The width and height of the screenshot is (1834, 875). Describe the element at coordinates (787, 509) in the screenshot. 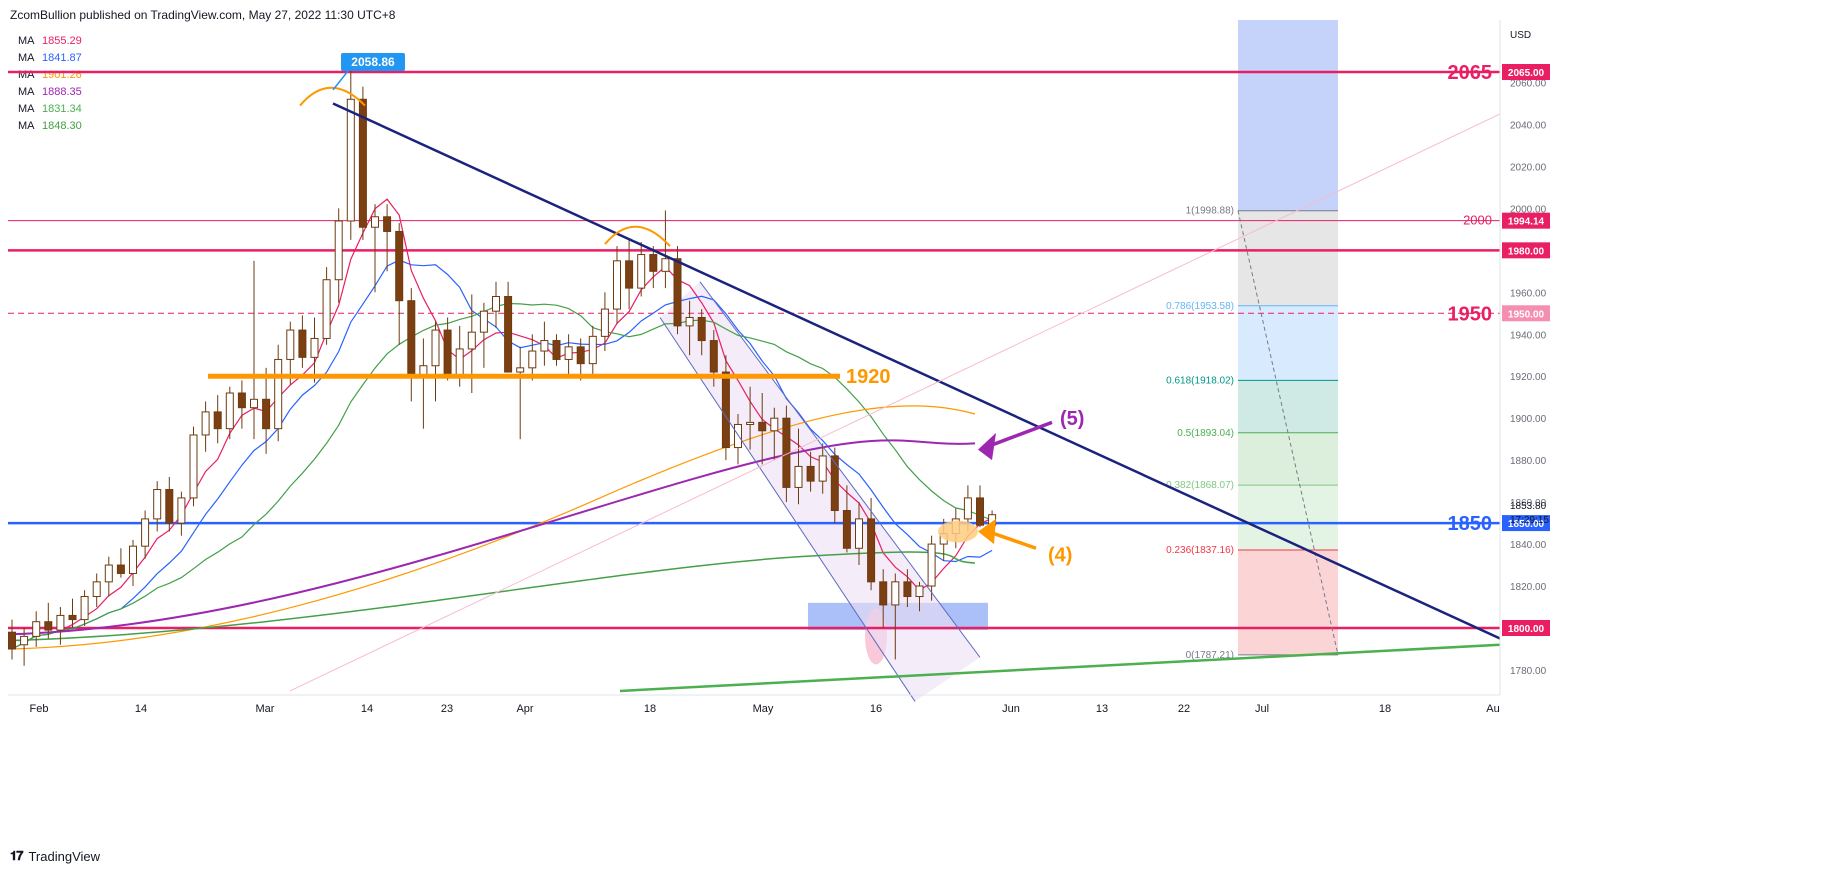

I see `channel-lower-line` at that location.